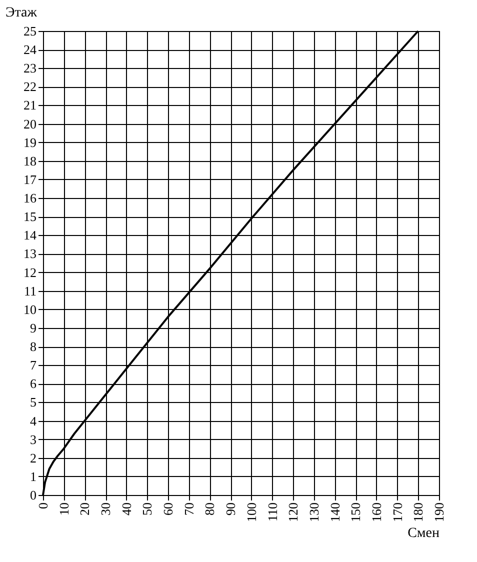 This screenshot has width=477, height=562. What do you see at coordinates (33, 420) in the screenshot?
I see `y-tick-label: 4` at bounding box center [33, 420].